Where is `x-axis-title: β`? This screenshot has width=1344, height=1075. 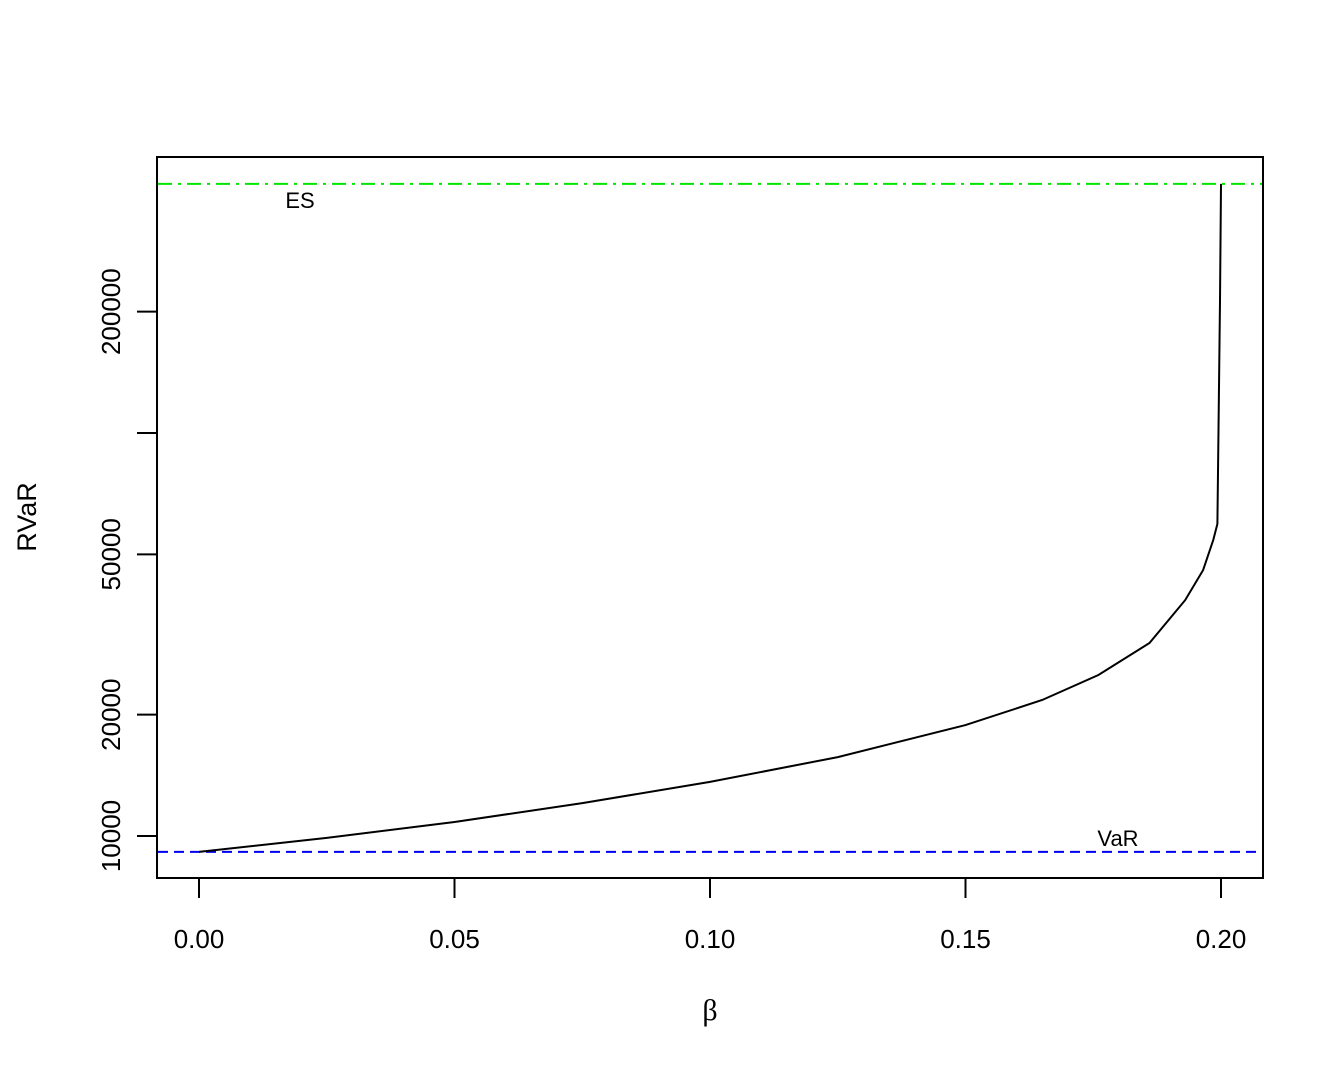
x-axis-title: β is located at coordinates (709, 1010).